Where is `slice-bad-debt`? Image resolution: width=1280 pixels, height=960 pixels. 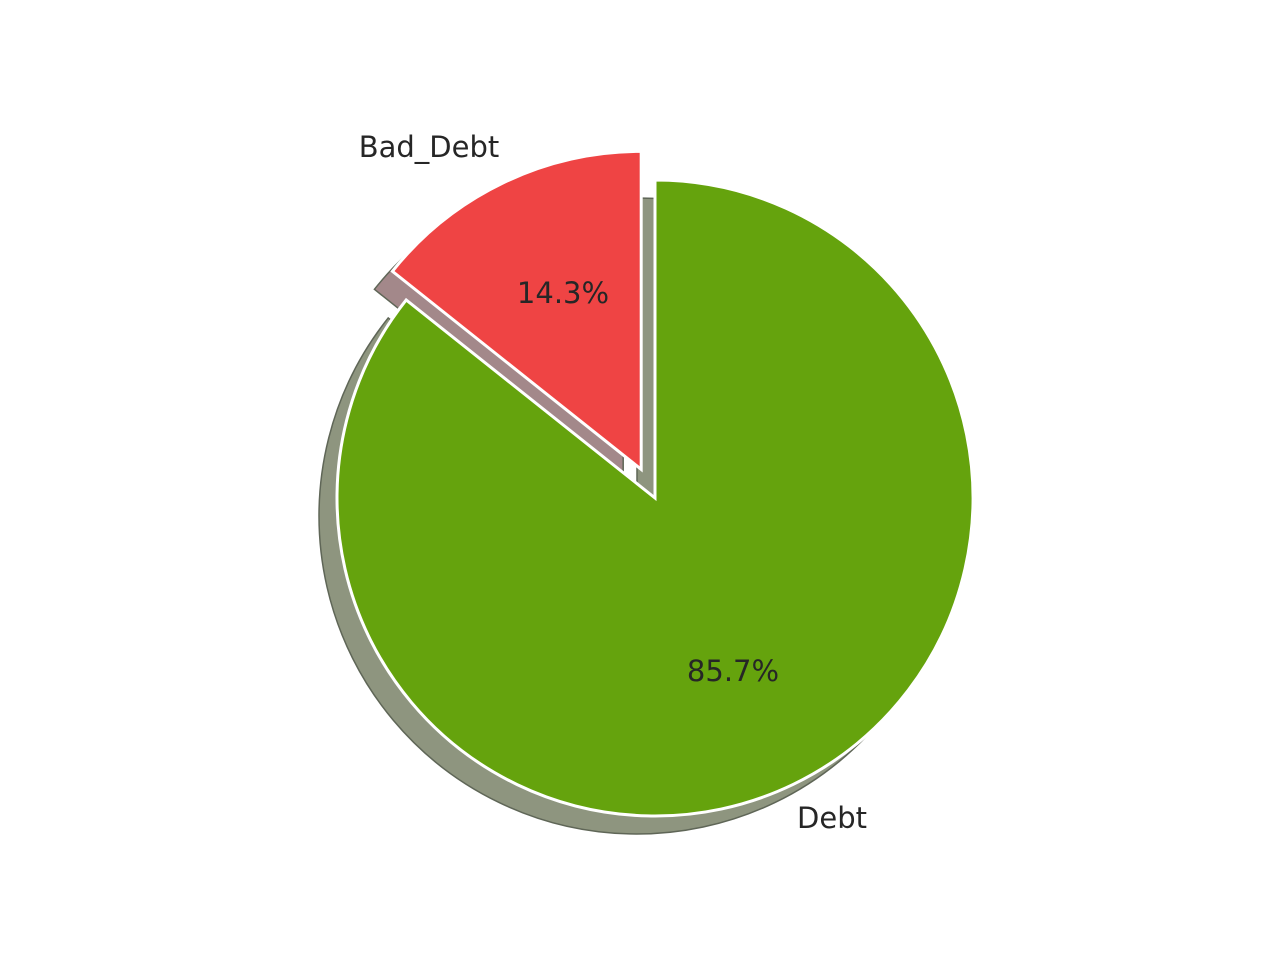 slice-bad-debt is located at coordinates (516, 311).